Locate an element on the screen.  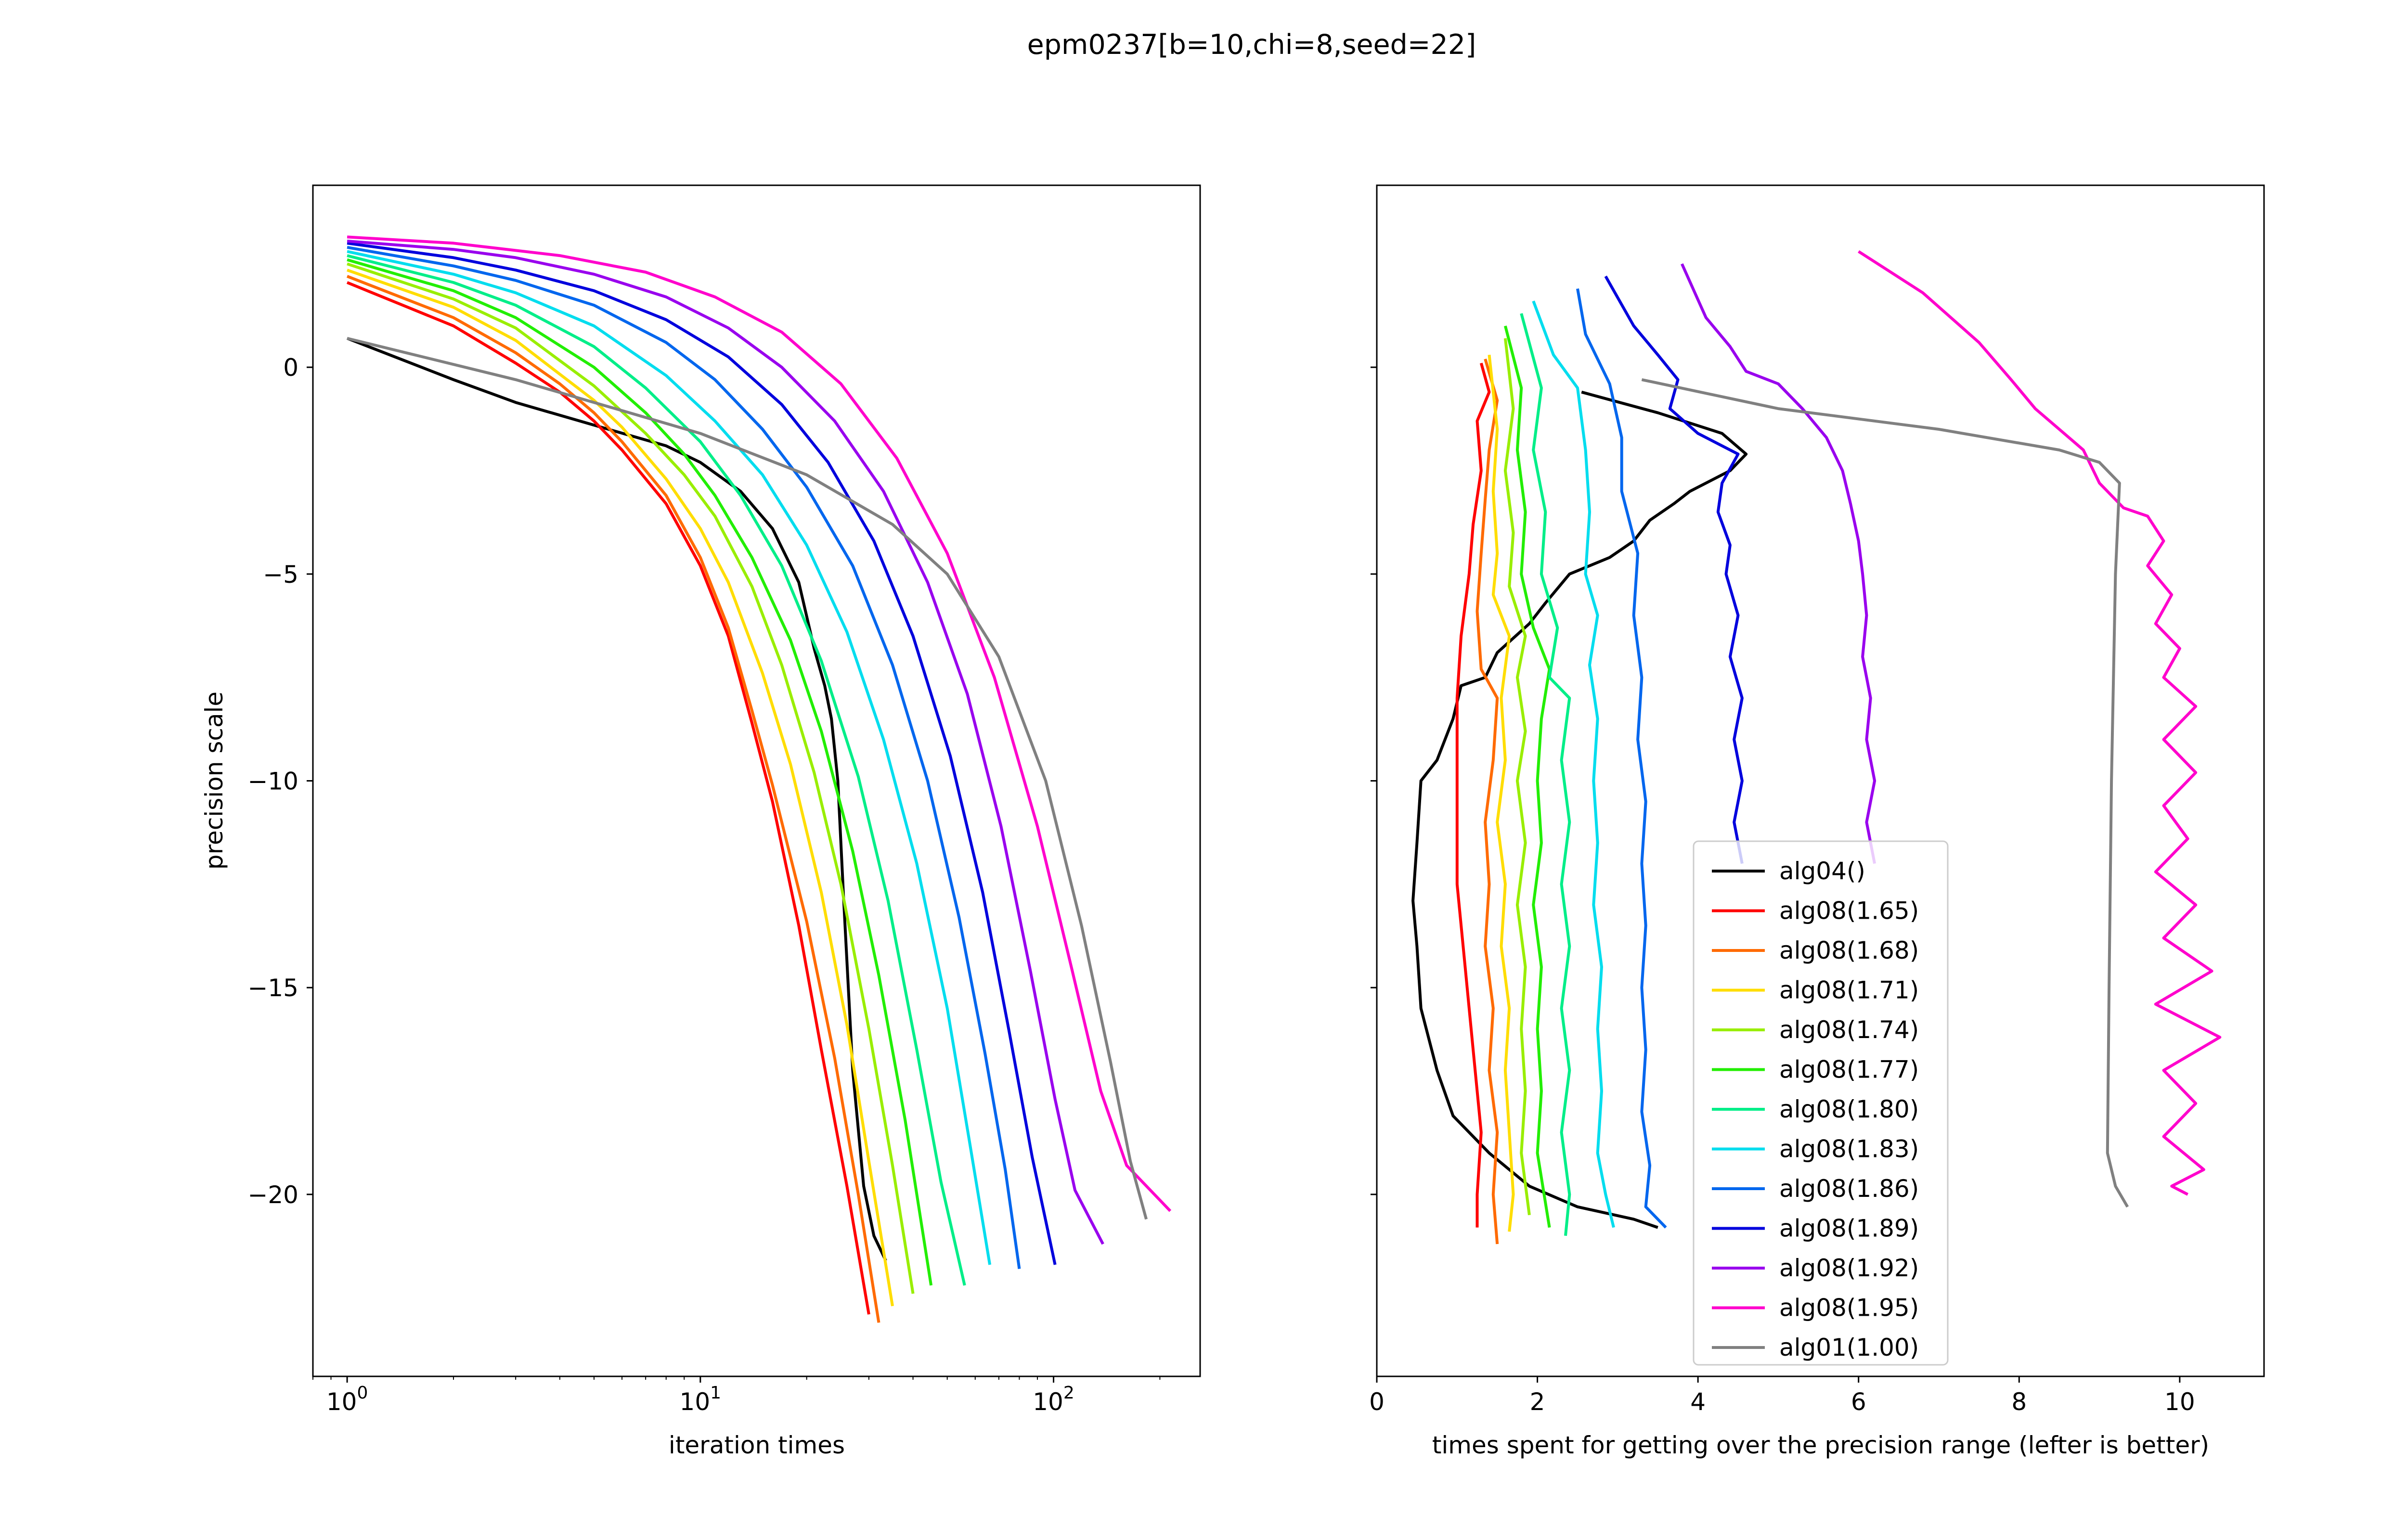
legend-label-alg08-1-89: alg08(1.89) is located at coordinates (1849, 1229).